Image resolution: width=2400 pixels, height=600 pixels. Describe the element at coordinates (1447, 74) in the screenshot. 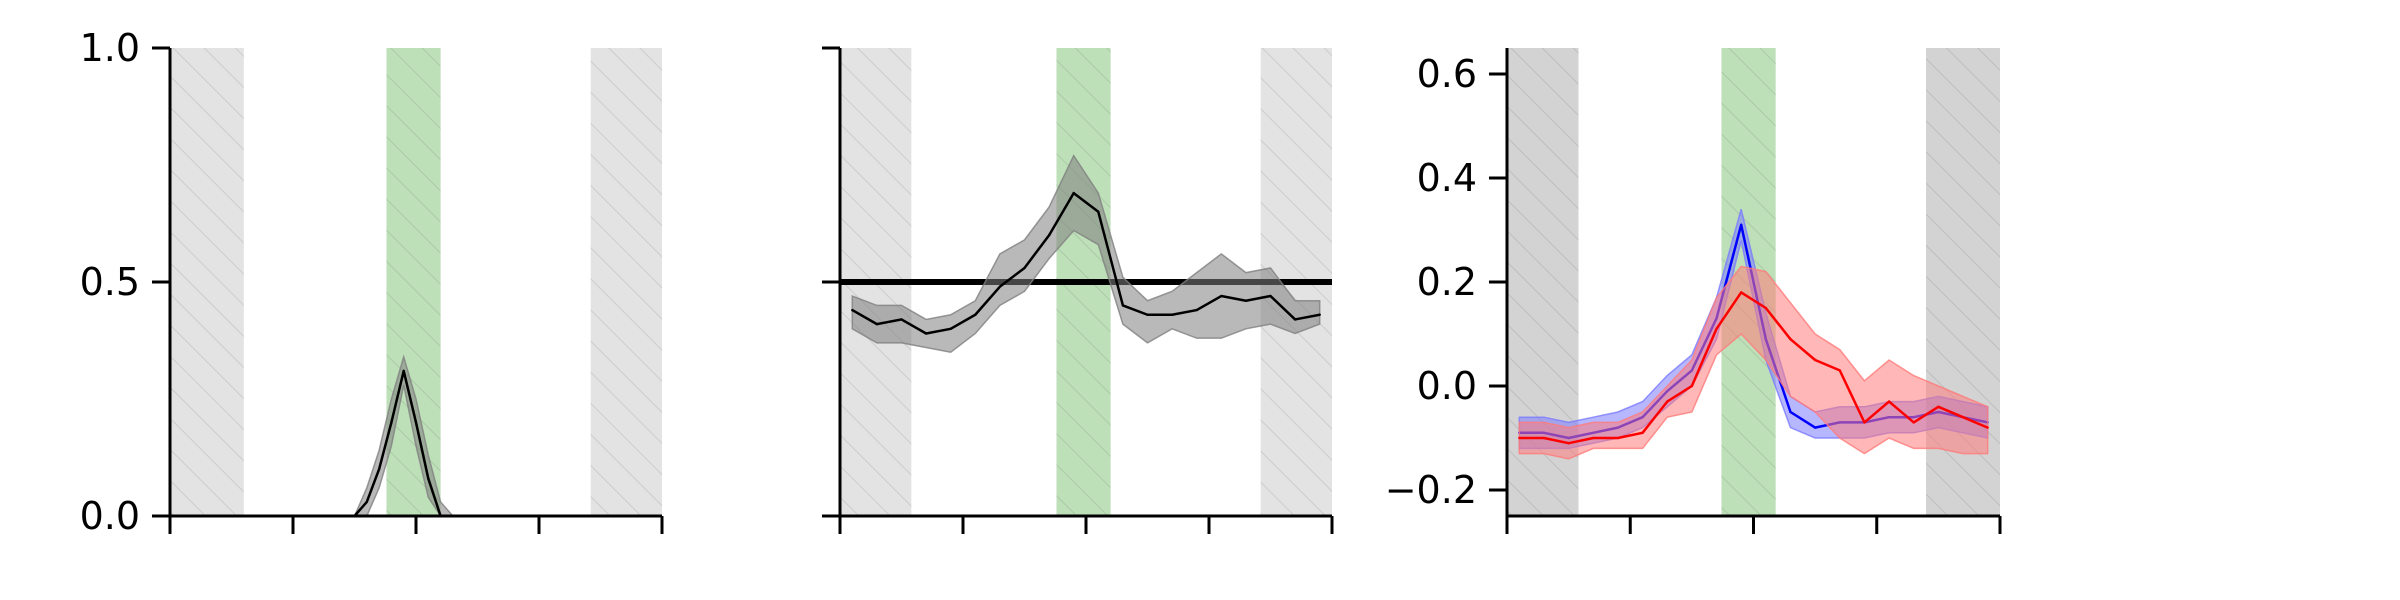

I see `y-tick-label: 0.6` at that location.